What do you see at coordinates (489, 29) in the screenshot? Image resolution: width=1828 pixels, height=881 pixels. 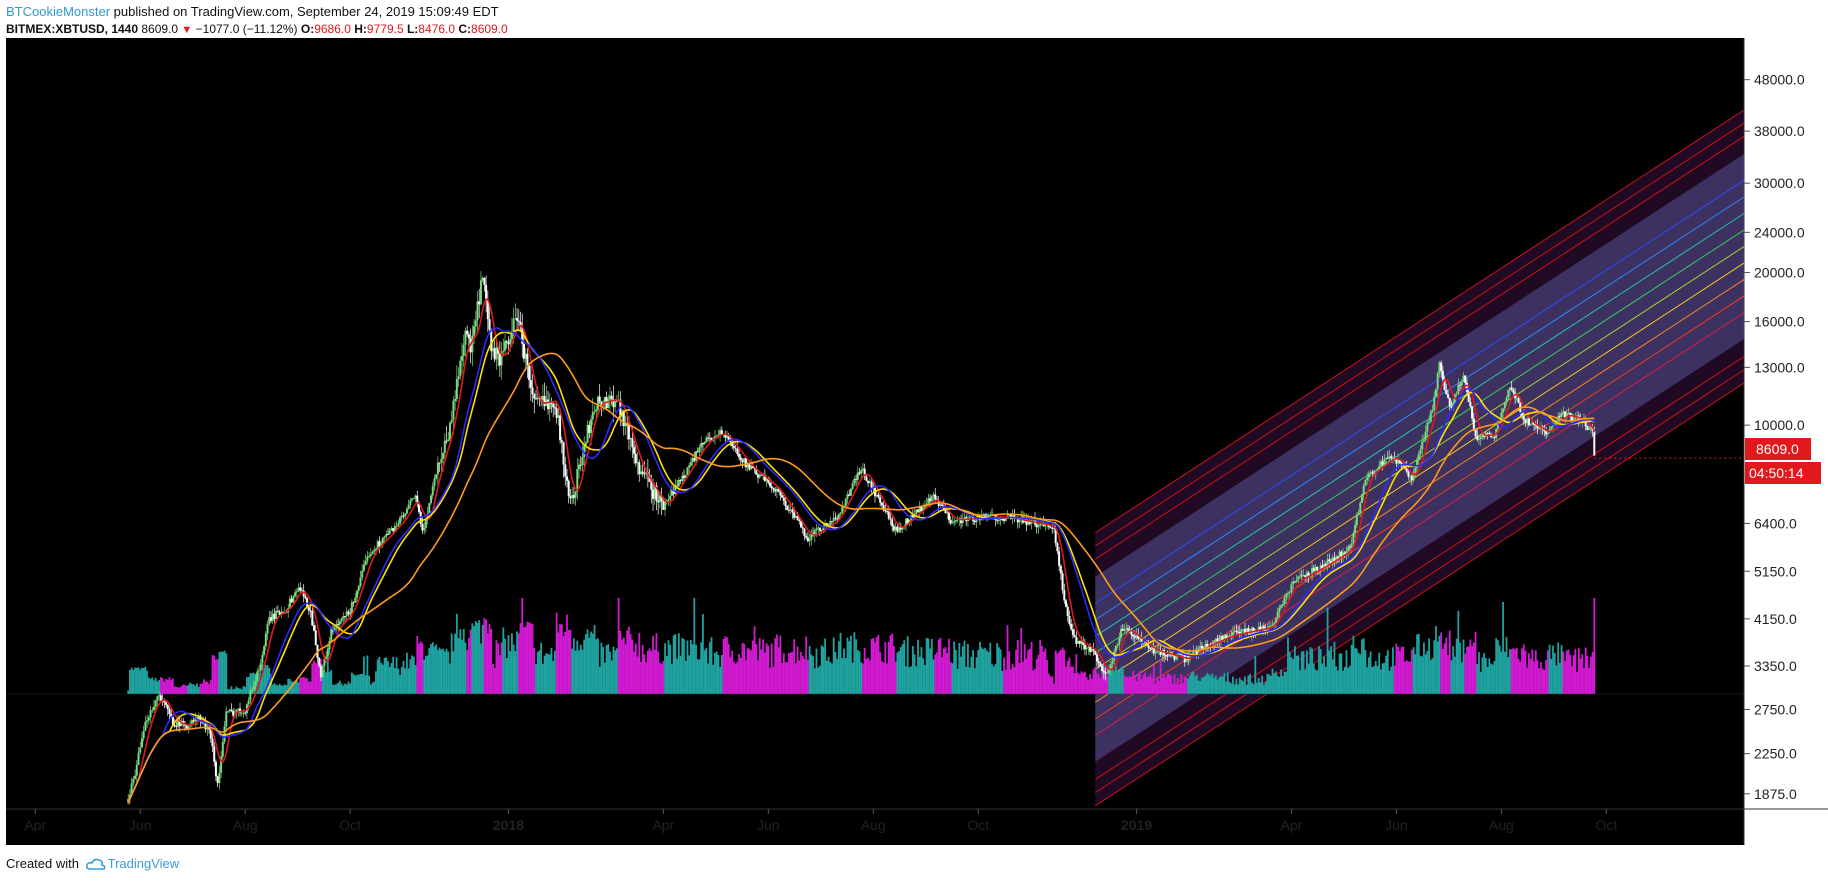 I see `close-value: 8609.0` at bounding box center [489, 29].